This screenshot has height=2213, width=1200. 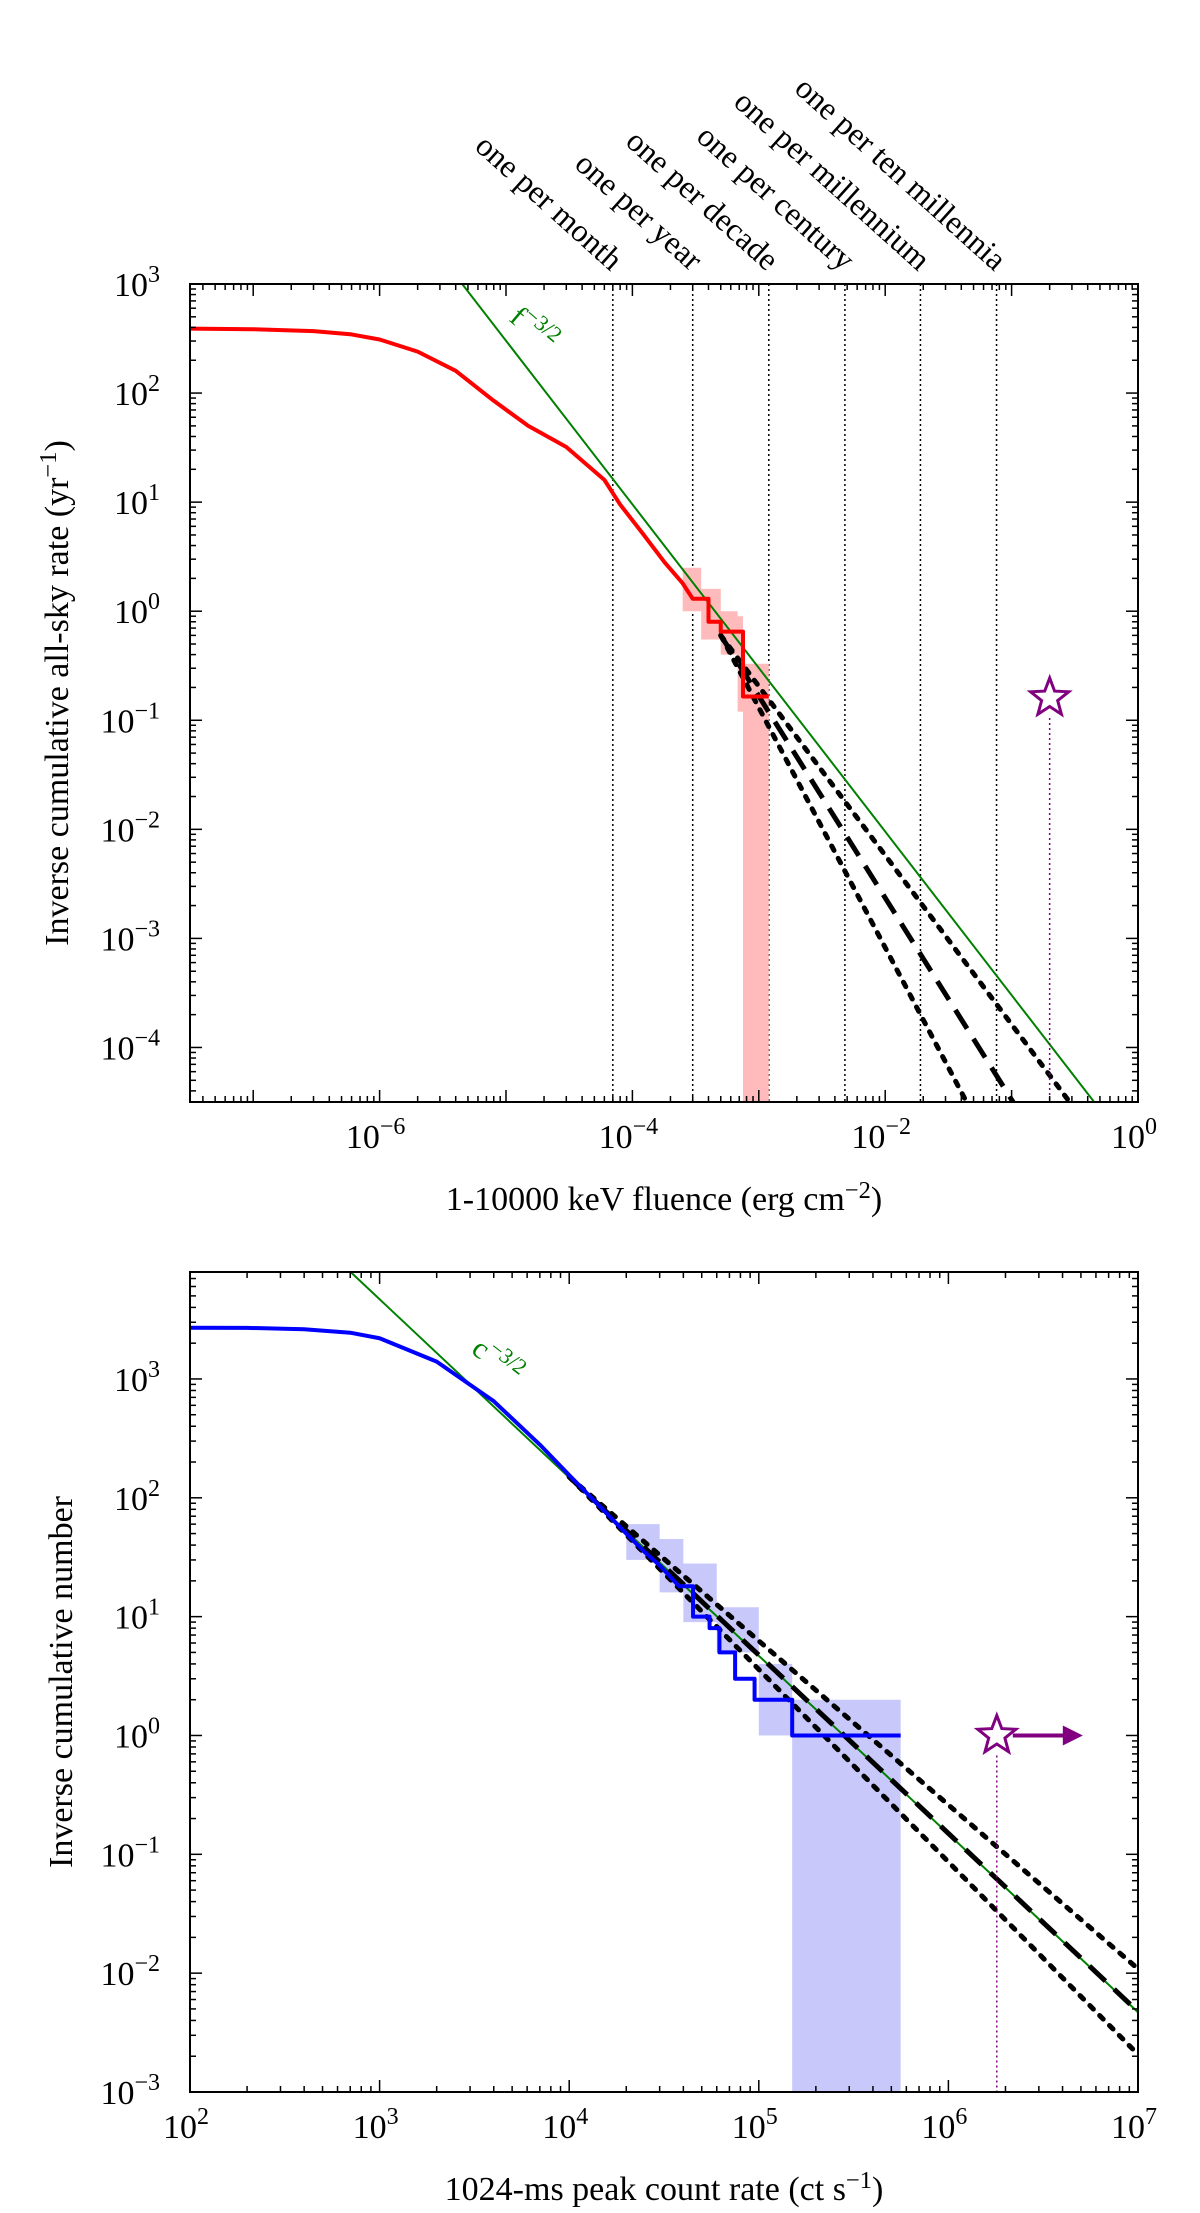 I want to click on y-axis-label: Inverse cumulative all-sky rate (yr−1), so click(x=55, y=693).